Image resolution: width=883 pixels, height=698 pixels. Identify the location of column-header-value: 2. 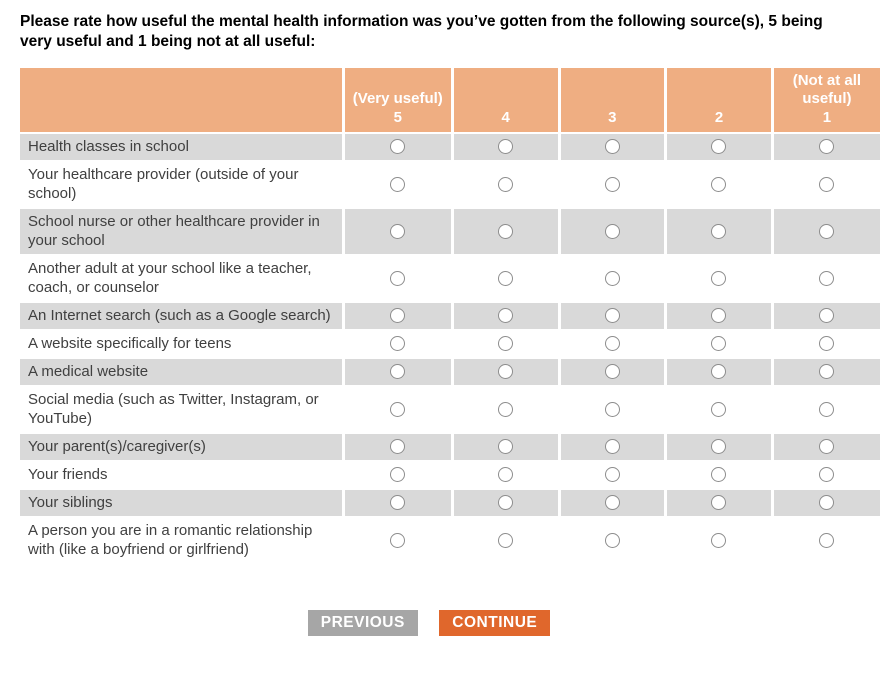
(719, 118).